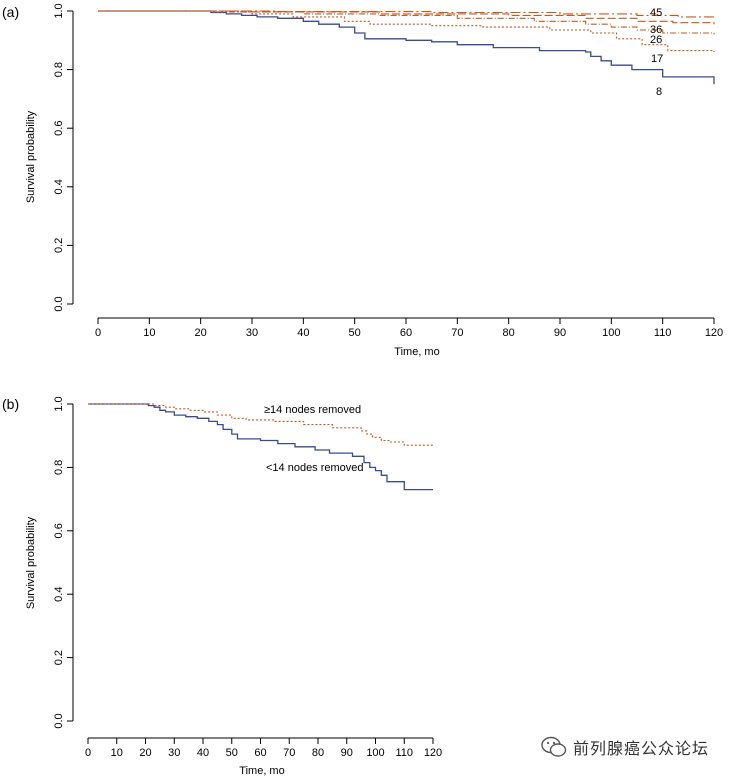 The width and height of the screenshot is (738, 778). Describe the element at coordinates (416, 352) in the screenshot. I see `panel-a-x-axis-title: Time, mo` at that location.